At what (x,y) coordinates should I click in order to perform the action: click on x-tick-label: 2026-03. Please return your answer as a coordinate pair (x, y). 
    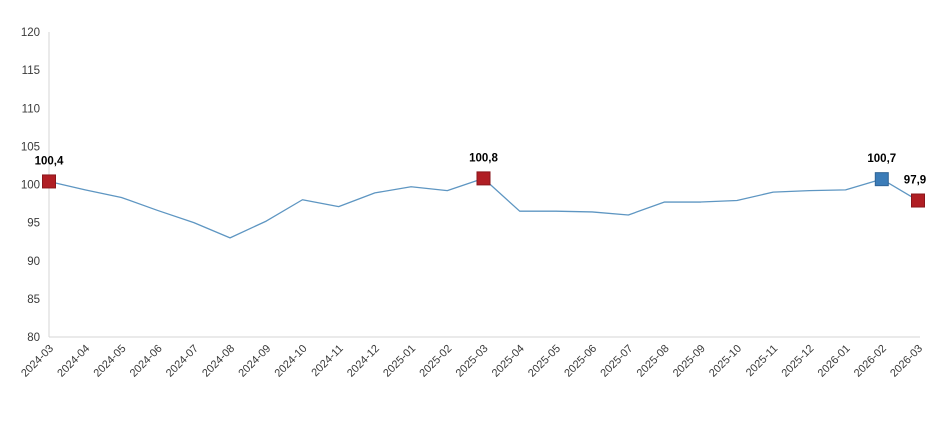
    Looking at the image, I should click on (906, 361).